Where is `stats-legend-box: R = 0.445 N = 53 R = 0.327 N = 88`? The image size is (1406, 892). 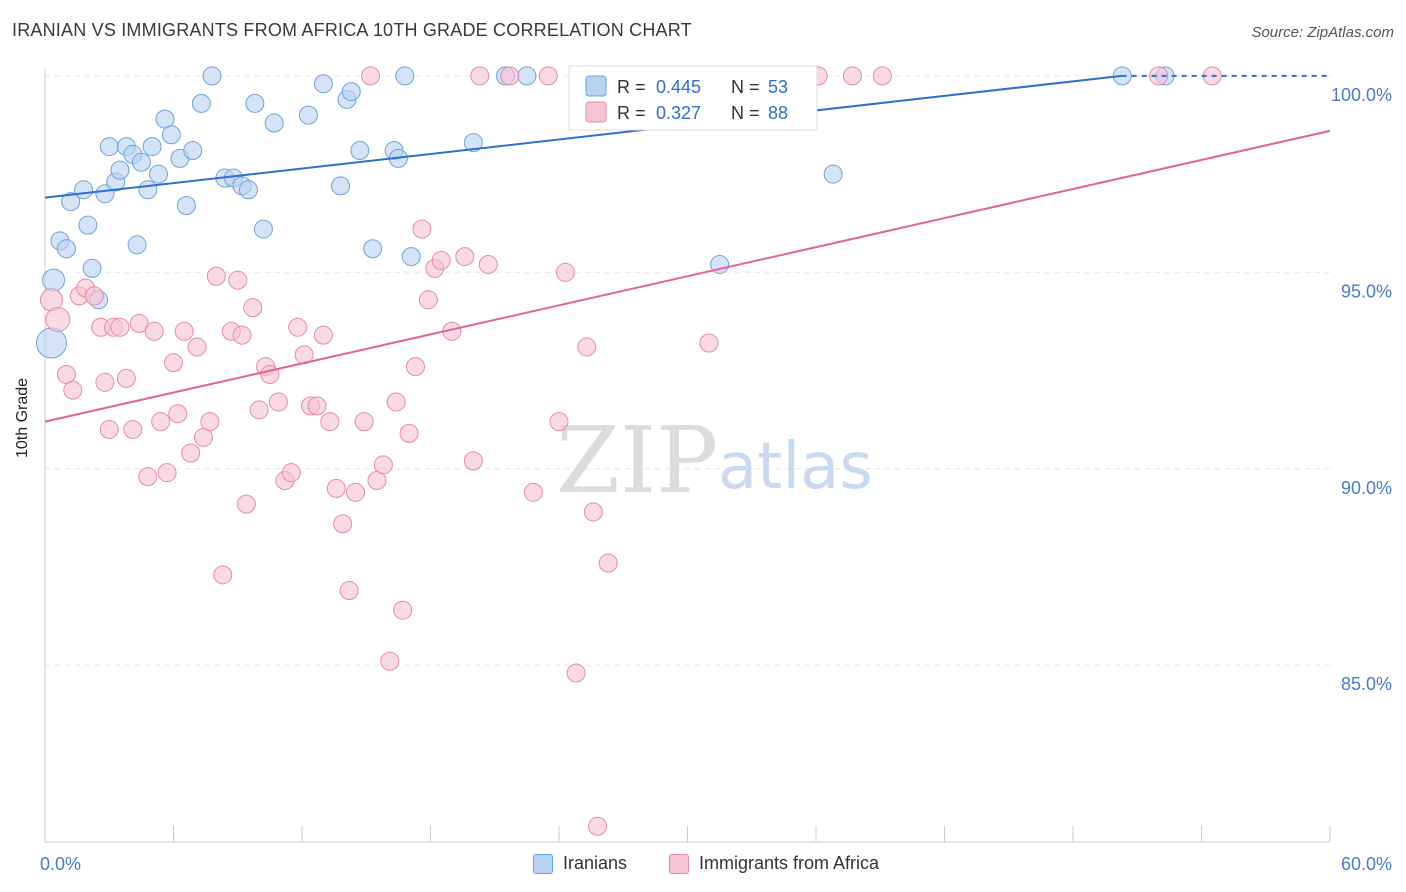
stats-legend-box: R = 0.445 N = 53 R = 0.327 N = 88 is located at coordinates (693, 98).